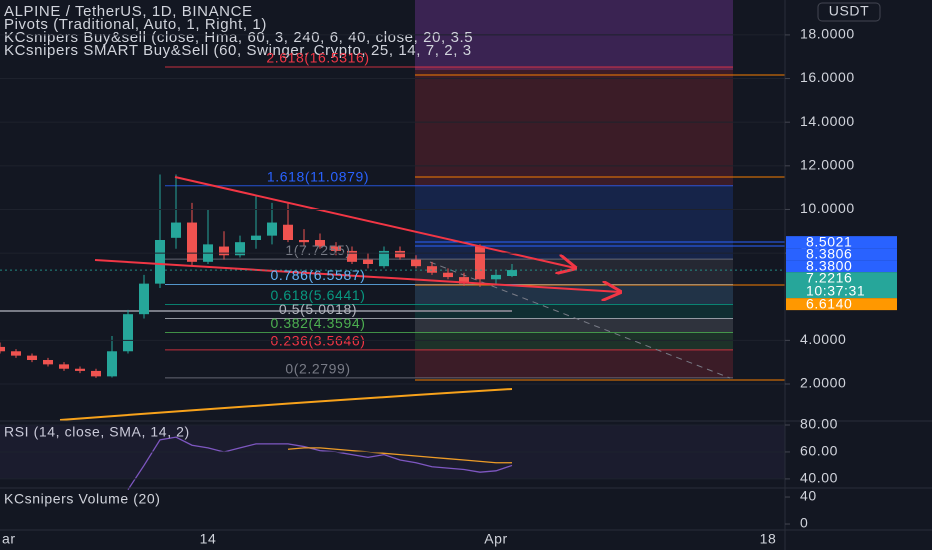 The width and height of the screenshot is (932, 550). What do you see at coordinates (318, 176) in the screenshot?
I see `fib-label: 1.618(11.0879)` at bounding box center [318, 176].